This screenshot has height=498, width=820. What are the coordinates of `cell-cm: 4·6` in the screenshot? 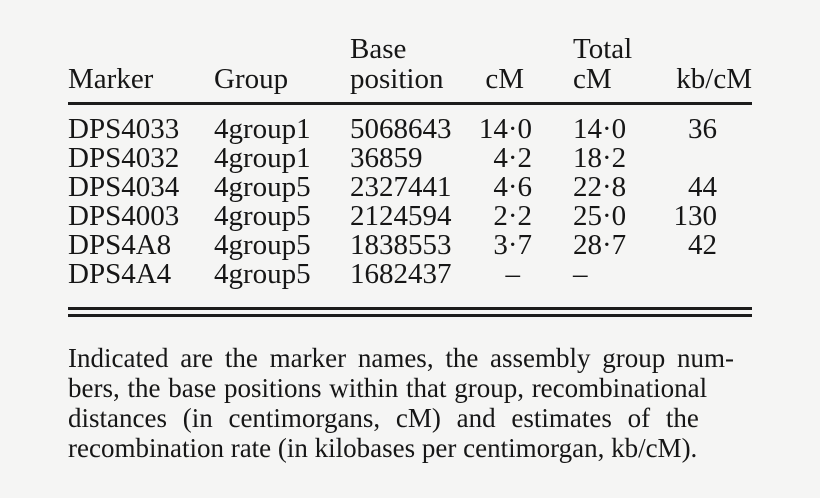 It's located at (512, 187).